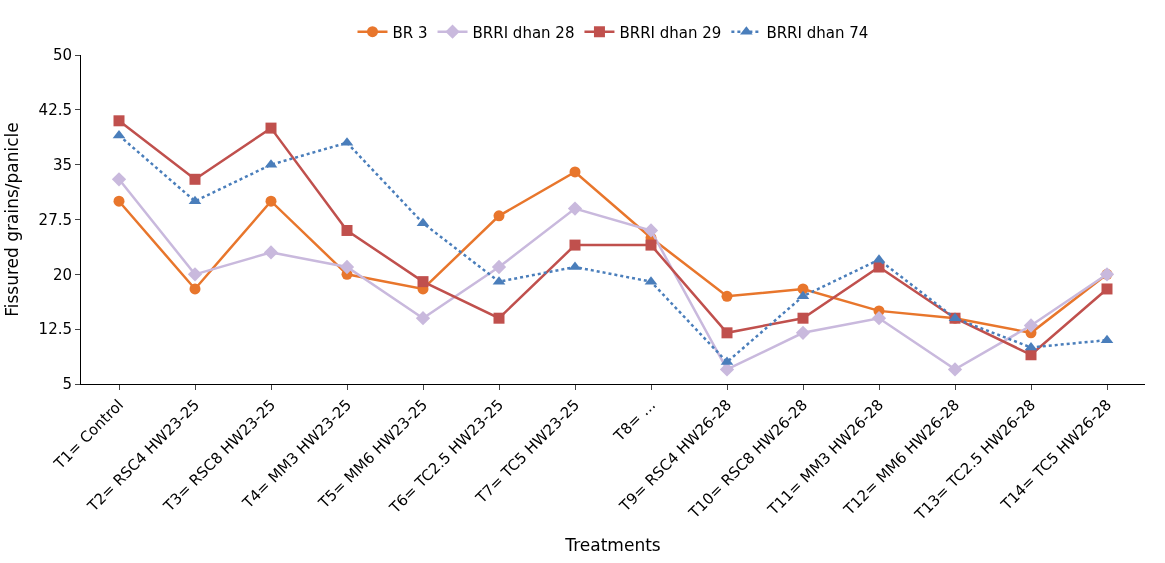  Describe the element at coordinates (817, 32) in the screenshot. I see `legend-label: BRRI dhan 74` at that location.